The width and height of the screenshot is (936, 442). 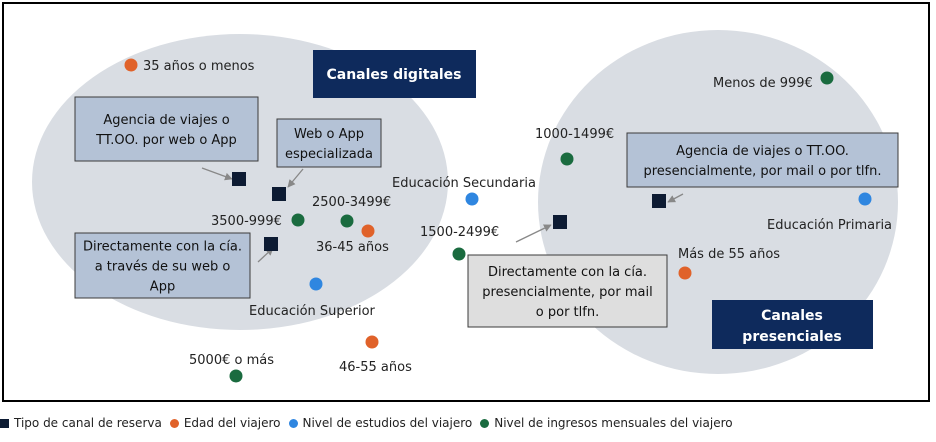 What do you see at coordinates (791, 337) in the screenshot?
I see `presencial-header-line-2: presenciales` at bounding box center [791, 337].